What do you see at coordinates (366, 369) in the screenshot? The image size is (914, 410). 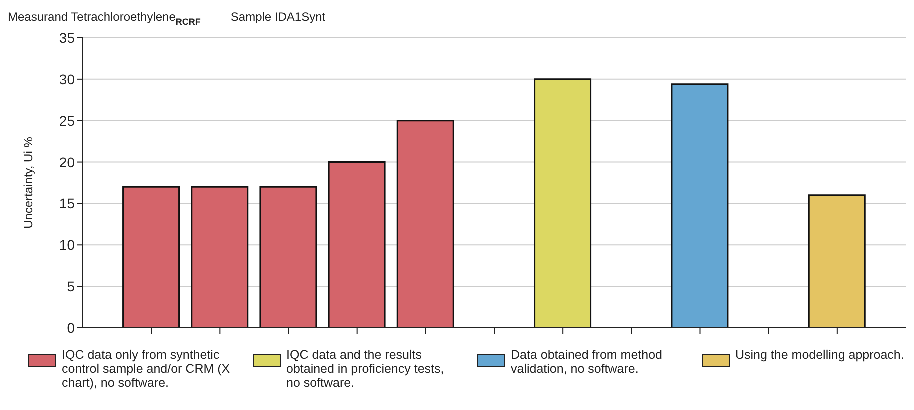 I see `legend-label: IQC data and the results obtained in proficiency tests, no software.` at bounding box center [366, 369].